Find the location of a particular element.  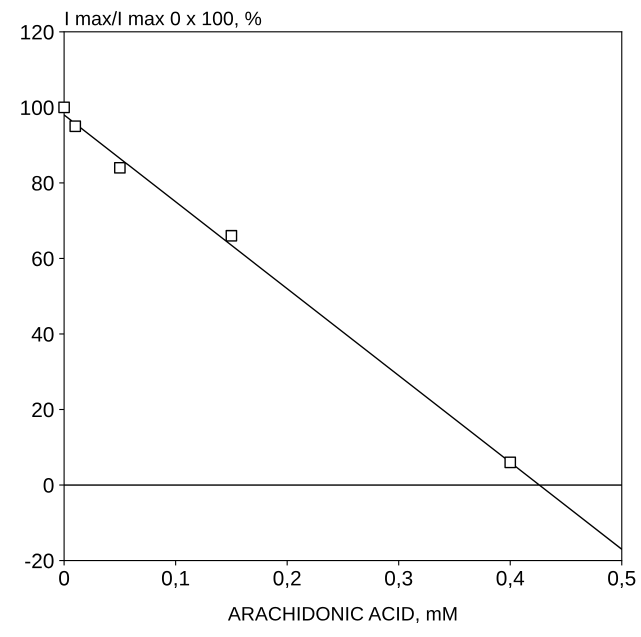

y-tick-label: 80 is located at coordinates (43, 183).